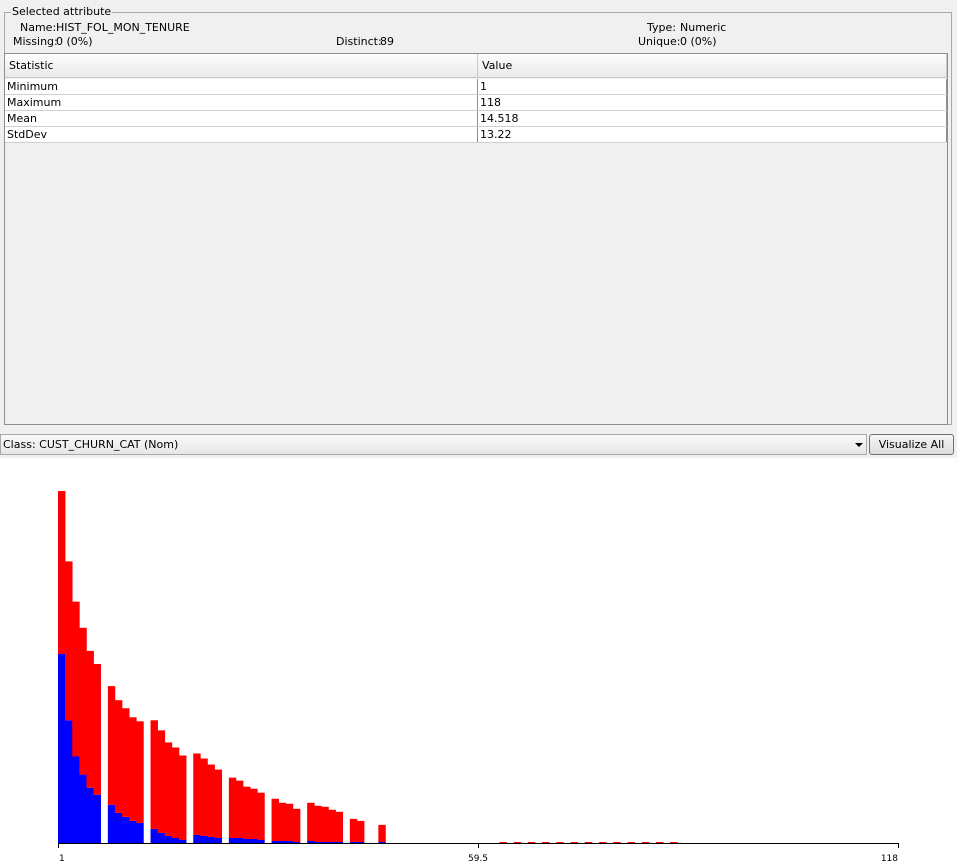 This screenshot has height=864, width=957. I want to click on column-header-statistic: Statistic, so click(241, 65).